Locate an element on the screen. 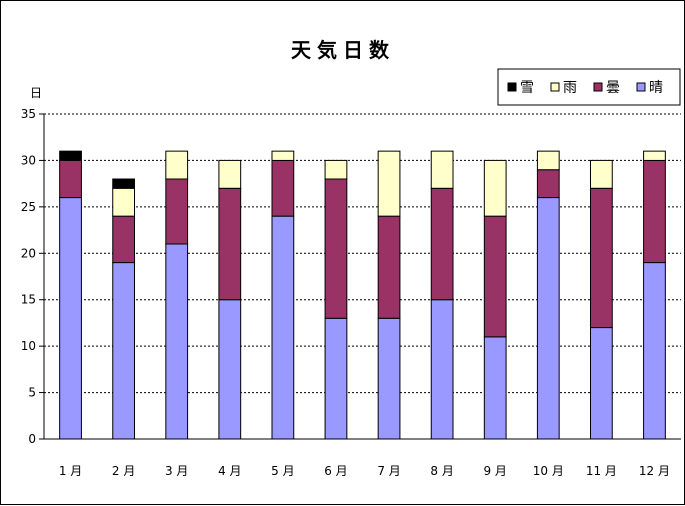 Image resolution: width=685 pixels, height=506 pixels. y-tick-label: 25 is located at coordinates (28, 207).